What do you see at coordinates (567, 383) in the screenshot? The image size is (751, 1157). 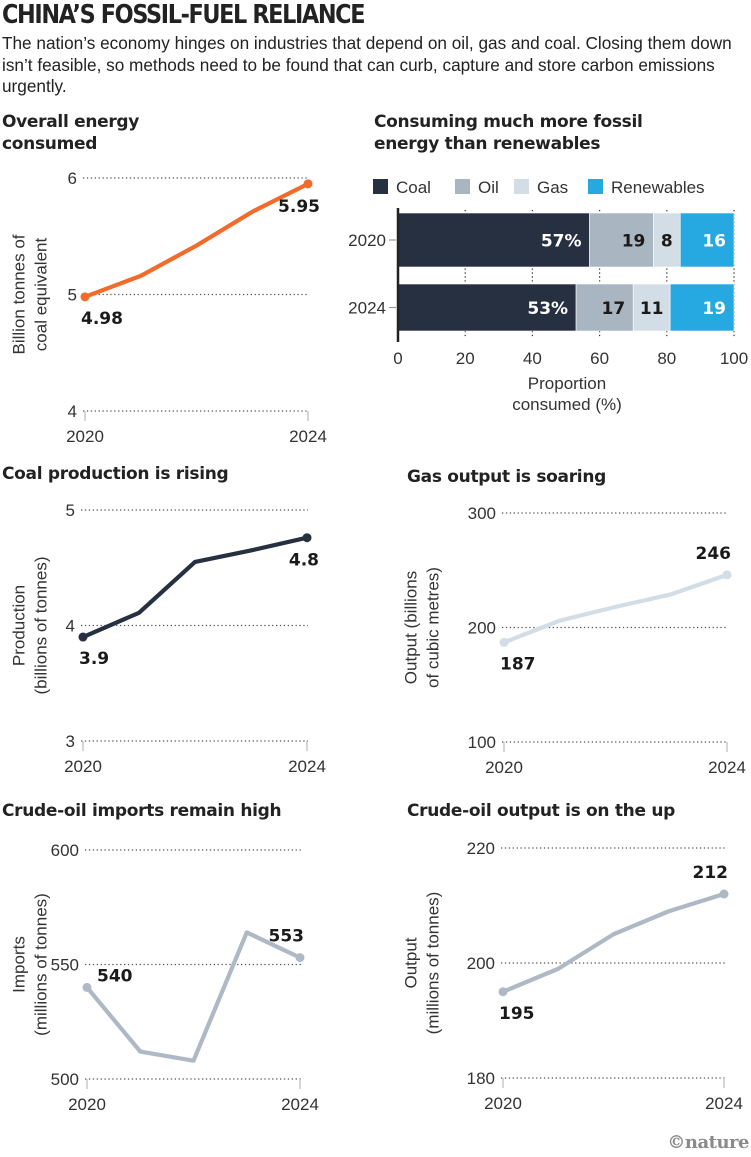 I see `mix-xlabel: Proportion` at bounding box center [567, 383].